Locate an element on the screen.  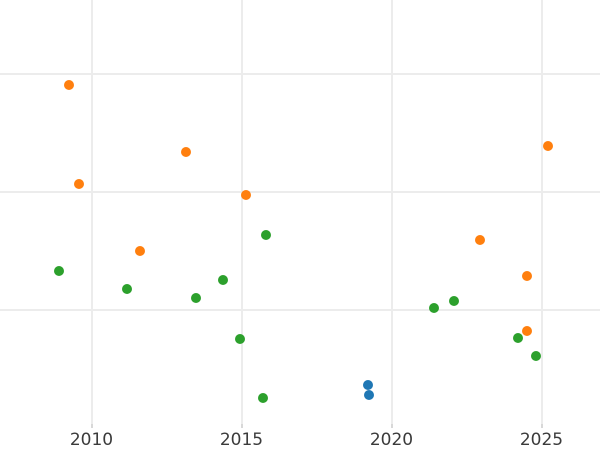
x-tick-label-2010: 2010 is located at coordinates (91, 440).